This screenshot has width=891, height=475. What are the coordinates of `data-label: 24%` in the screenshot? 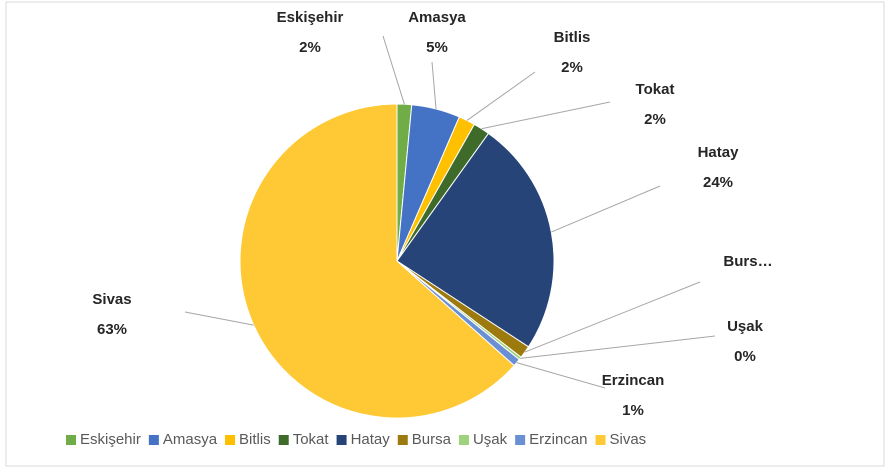 It's located at (718, 182).